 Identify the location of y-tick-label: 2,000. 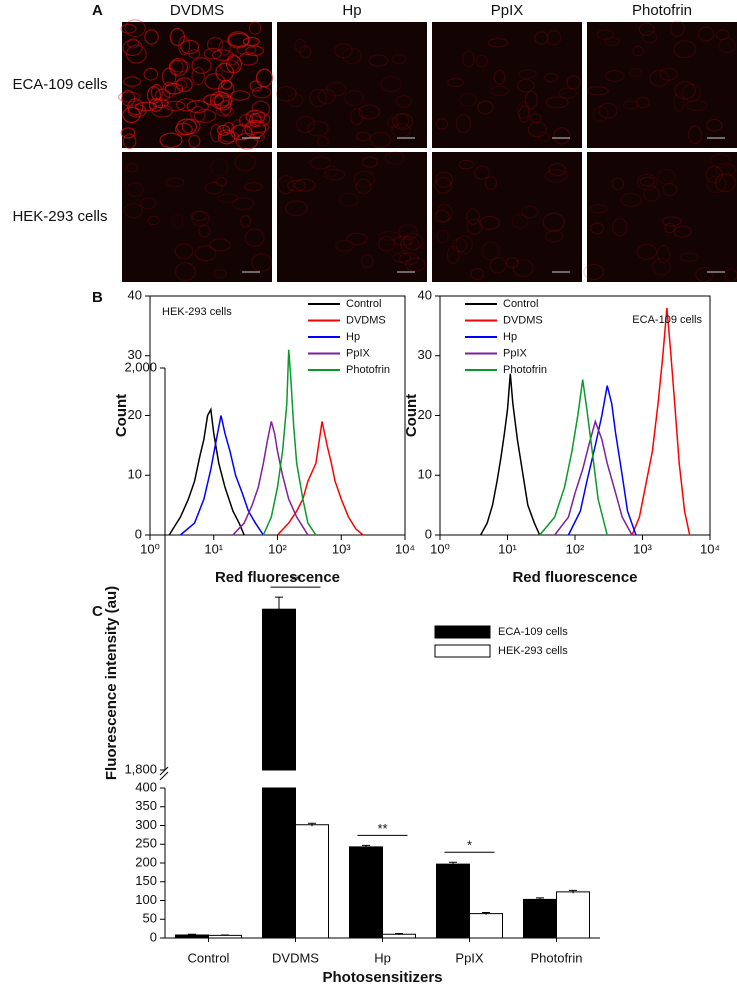
(140, 366).